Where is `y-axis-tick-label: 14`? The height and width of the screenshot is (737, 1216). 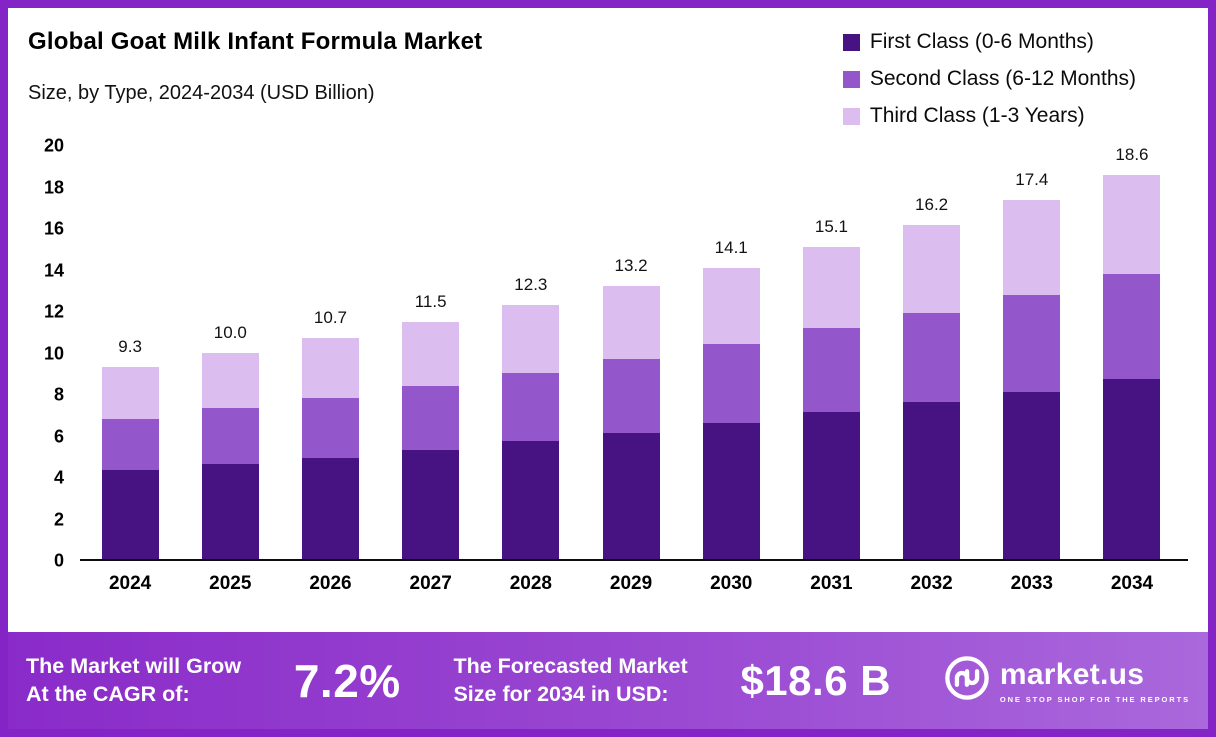
y-axis-tick-label: 14 is located at coordinates (53, 270).